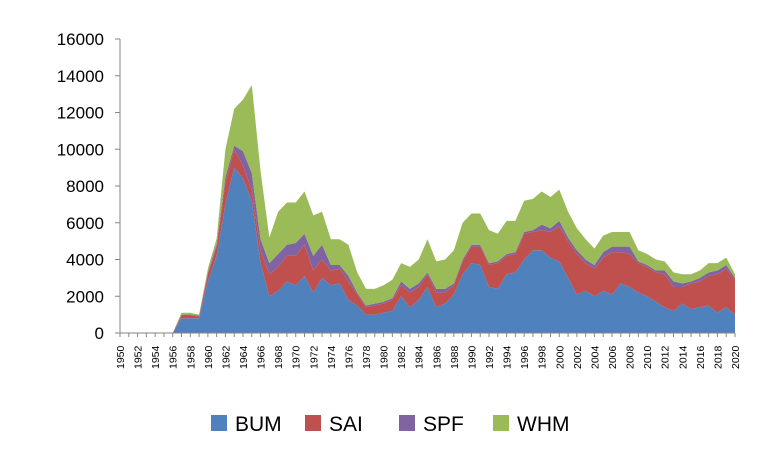 The height and width of the screenshot is (465, 770). Describe the element at coordinates (543, 357) in the screenshot. I see `x-tick-label: 1998` at that location.